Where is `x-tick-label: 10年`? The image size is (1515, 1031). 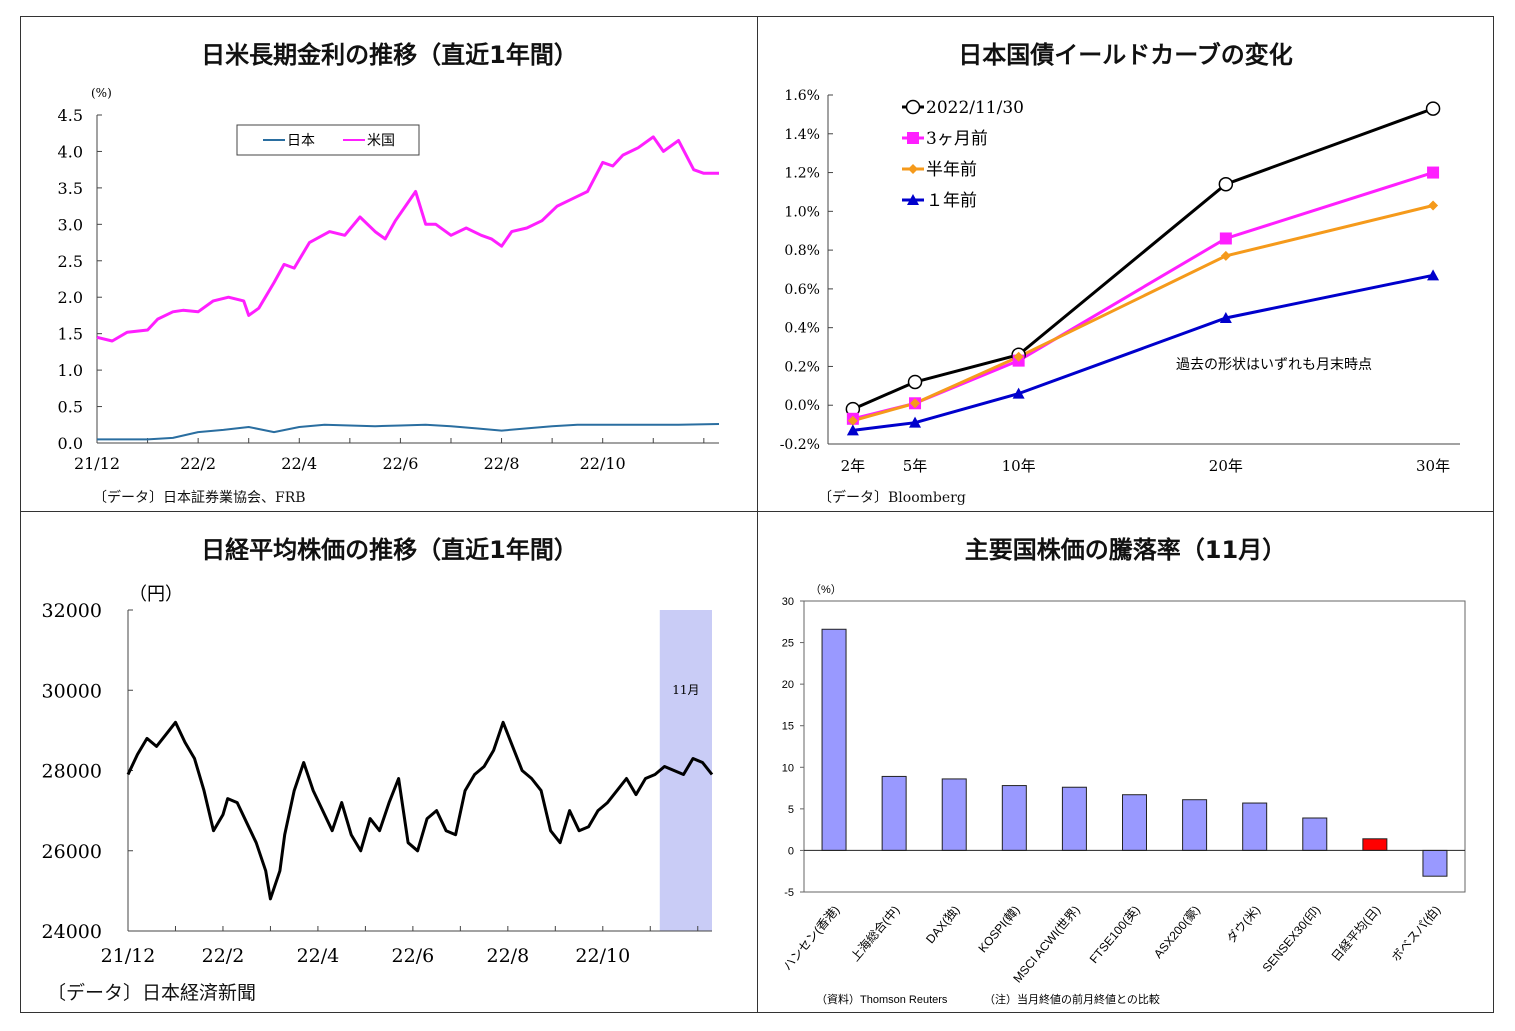 x-tick-label: 10年 is located at coordinates (1019, 466).